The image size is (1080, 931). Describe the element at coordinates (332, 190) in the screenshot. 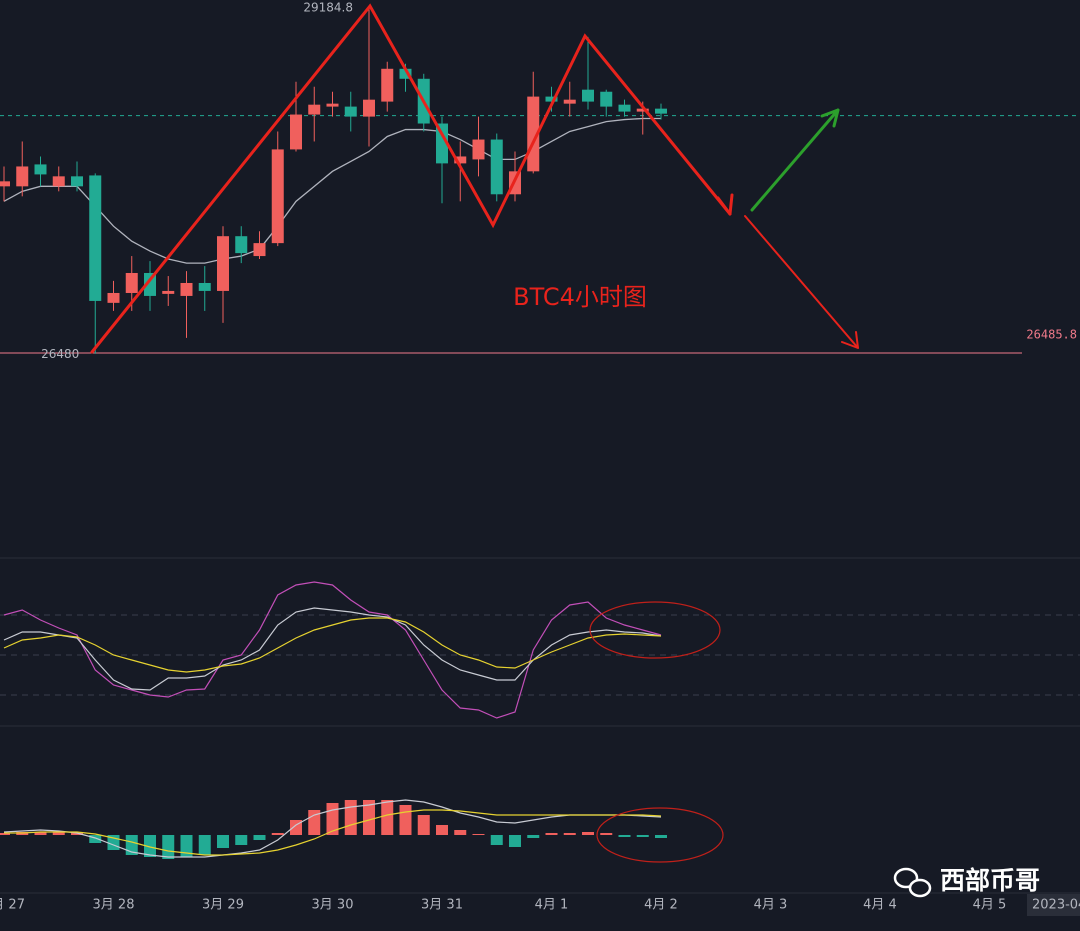

I see `moving-average` at that location.